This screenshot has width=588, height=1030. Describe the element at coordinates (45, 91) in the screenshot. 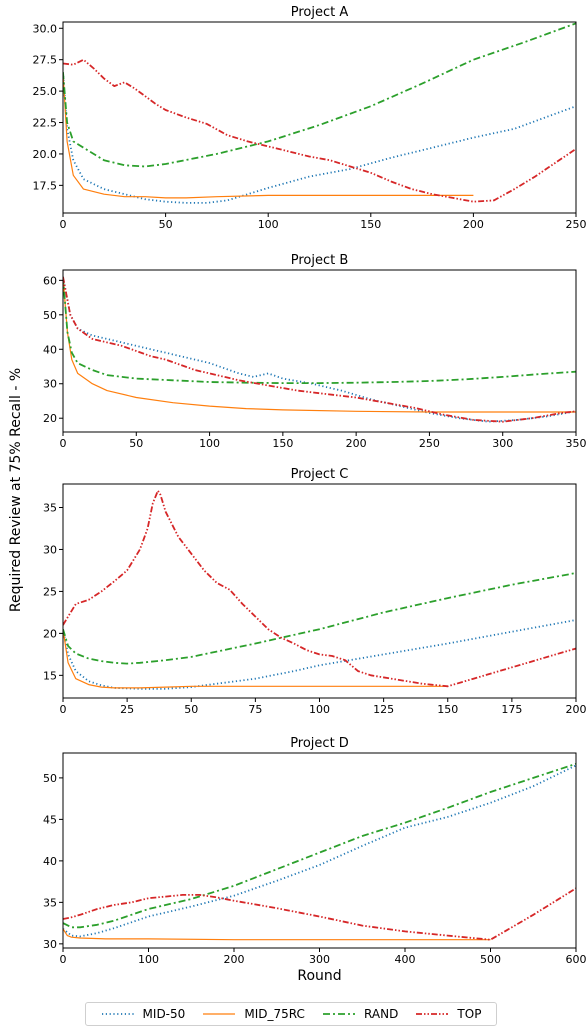

I see `y-tick-label: 25.0` at that location.